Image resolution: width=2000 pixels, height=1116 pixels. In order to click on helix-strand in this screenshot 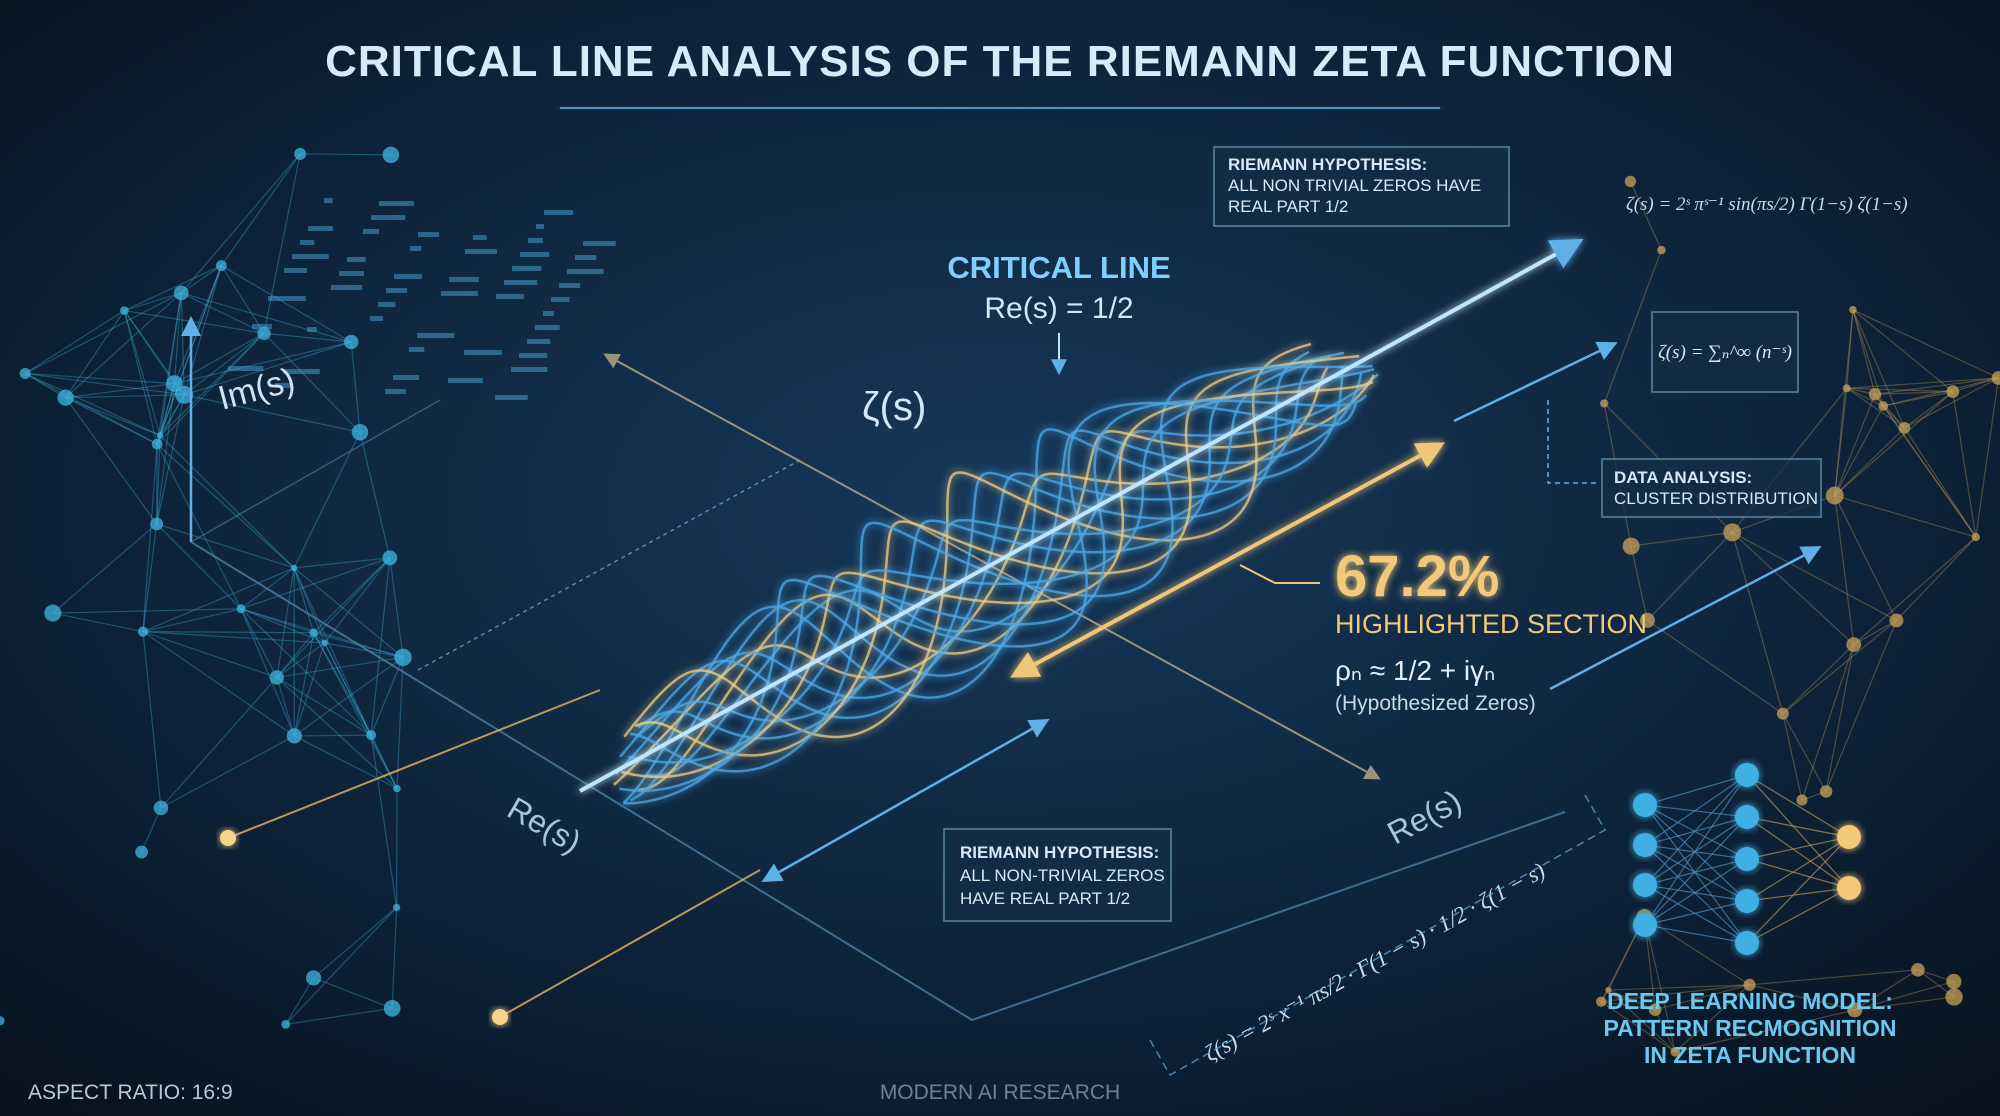, I will do `click(983, 546)`.